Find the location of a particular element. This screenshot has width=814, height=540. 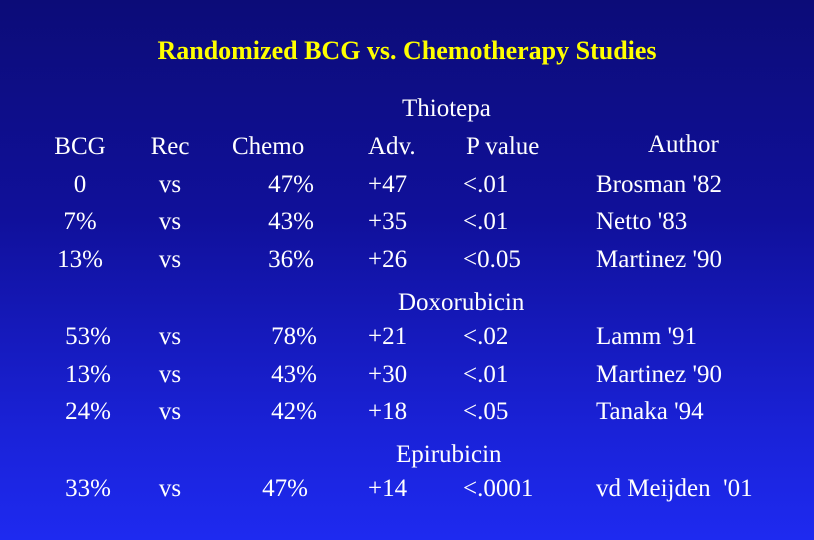

drug-label: Doxorubicin is located at coordinates (461, 302).